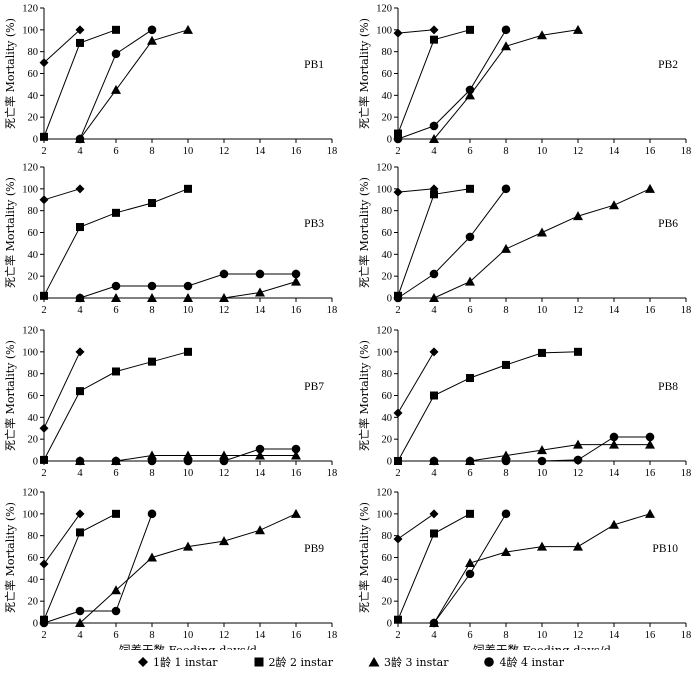 The height and width of the screenshot is (674, 700). Describe the element at coordinates (177, 662) in the screenshot. I see `legend-item-1-instar: 1龄 1 instar` at that location.